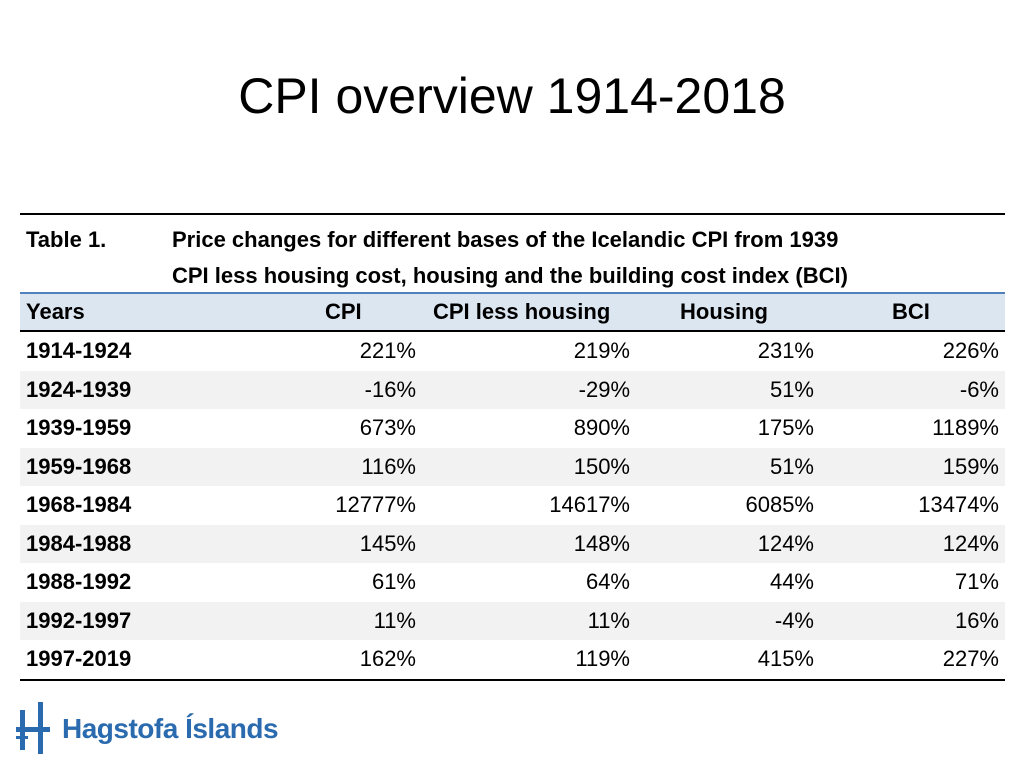  Describe the element at coordinates (387, 659) in the screenshot. I see `row-cpi-cell: 162%` at that location.